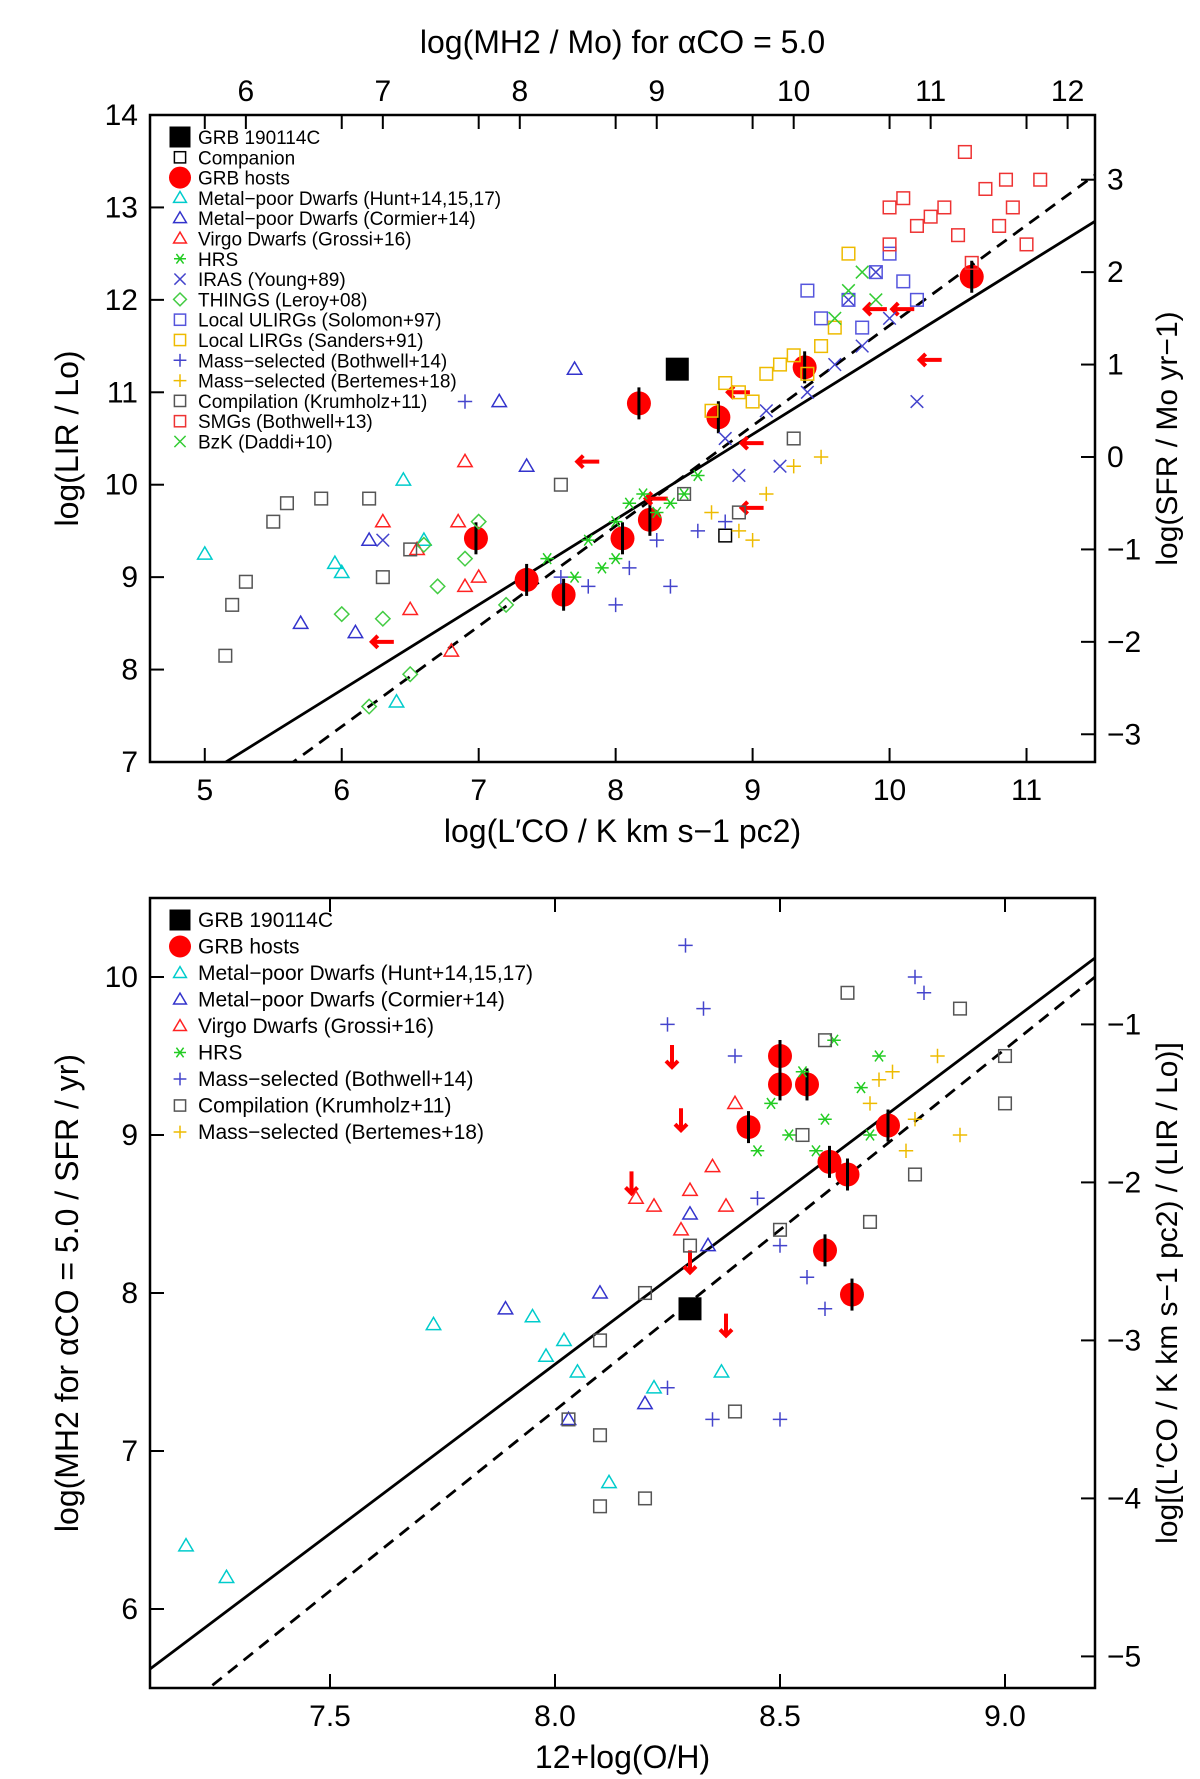 This screenshot has width=1200, height=1779. I want to click on legend-marker-hrs, so click(180, 1052).